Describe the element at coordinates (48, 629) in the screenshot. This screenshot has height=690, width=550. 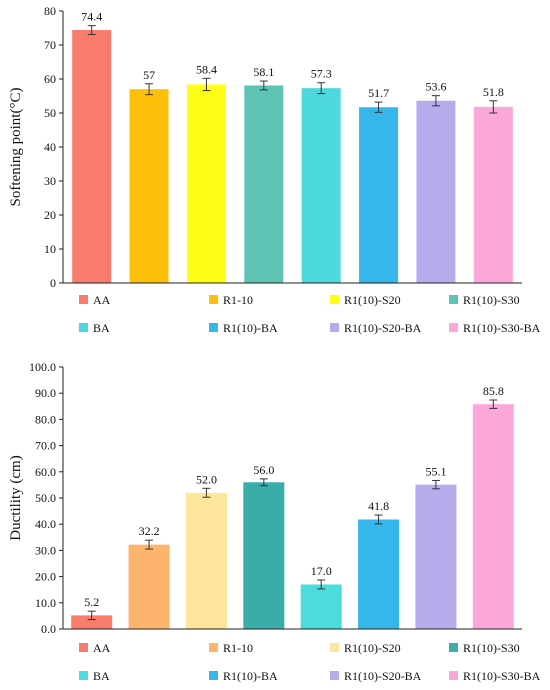
I see `y-tick-label: 0.0` at that location.